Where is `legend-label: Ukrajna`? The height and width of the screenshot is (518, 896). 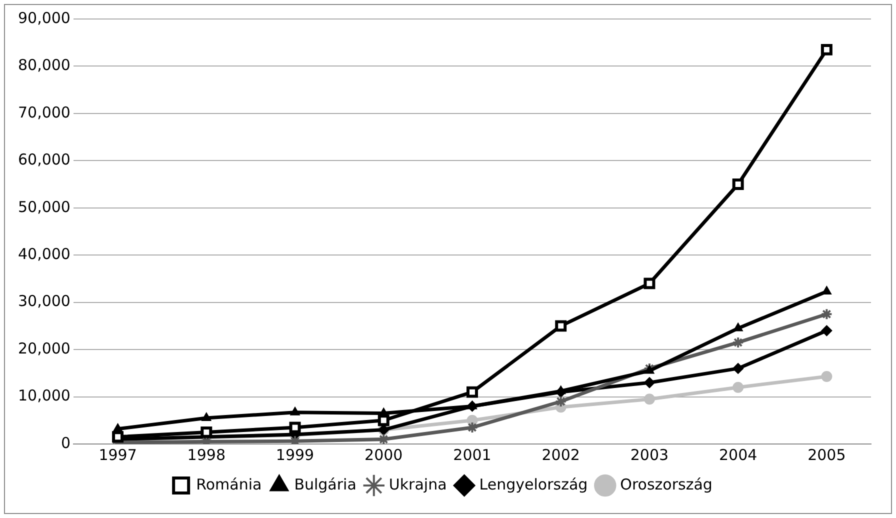 legend-label: Ukrajna is located at coordinates (417, 484).